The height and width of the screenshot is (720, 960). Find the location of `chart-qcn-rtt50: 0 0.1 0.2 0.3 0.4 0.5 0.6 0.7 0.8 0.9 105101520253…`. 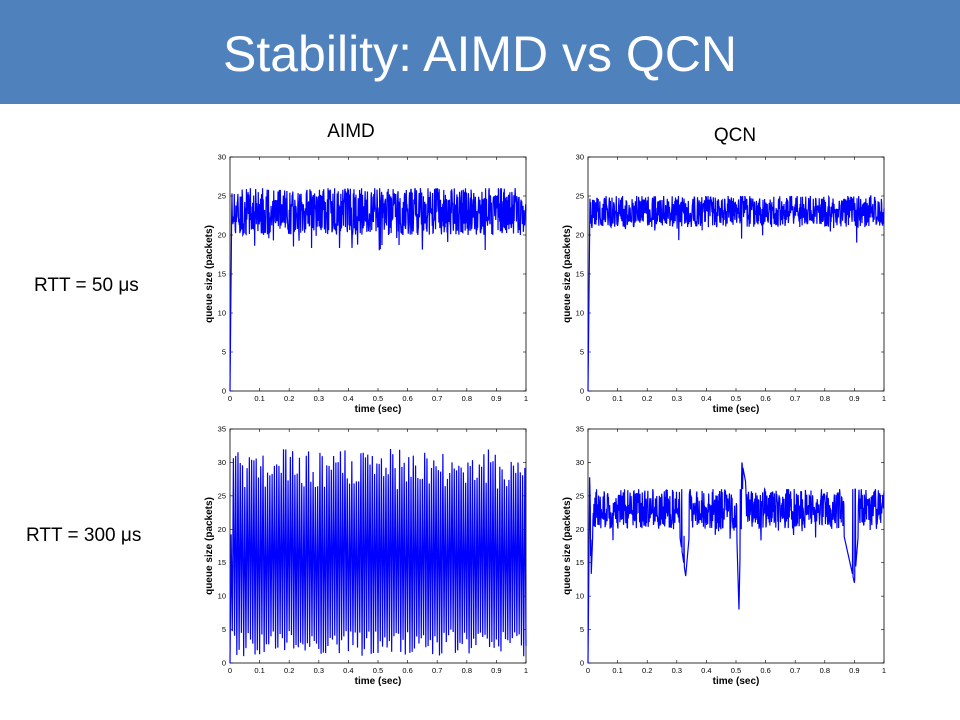

chart-qcn-rtt50: 0 0.1 0.2 0.3 0.4 0.5 0.6 0.7 0.8 0.9 105101520253… is located at coordinates (724, 284).